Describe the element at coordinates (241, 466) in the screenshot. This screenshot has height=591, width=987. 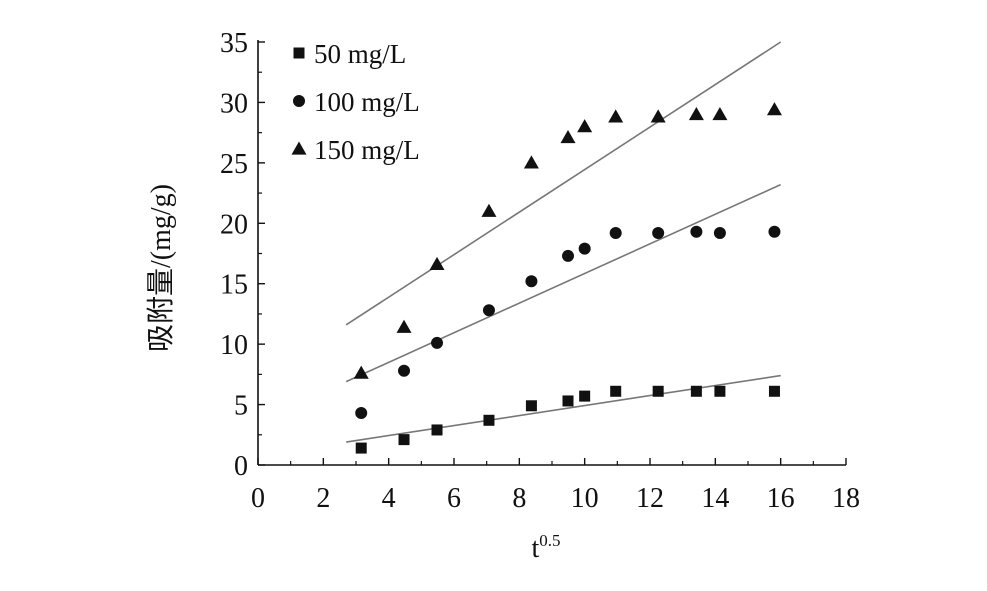
I see `y-tick-label: 0` at that location.